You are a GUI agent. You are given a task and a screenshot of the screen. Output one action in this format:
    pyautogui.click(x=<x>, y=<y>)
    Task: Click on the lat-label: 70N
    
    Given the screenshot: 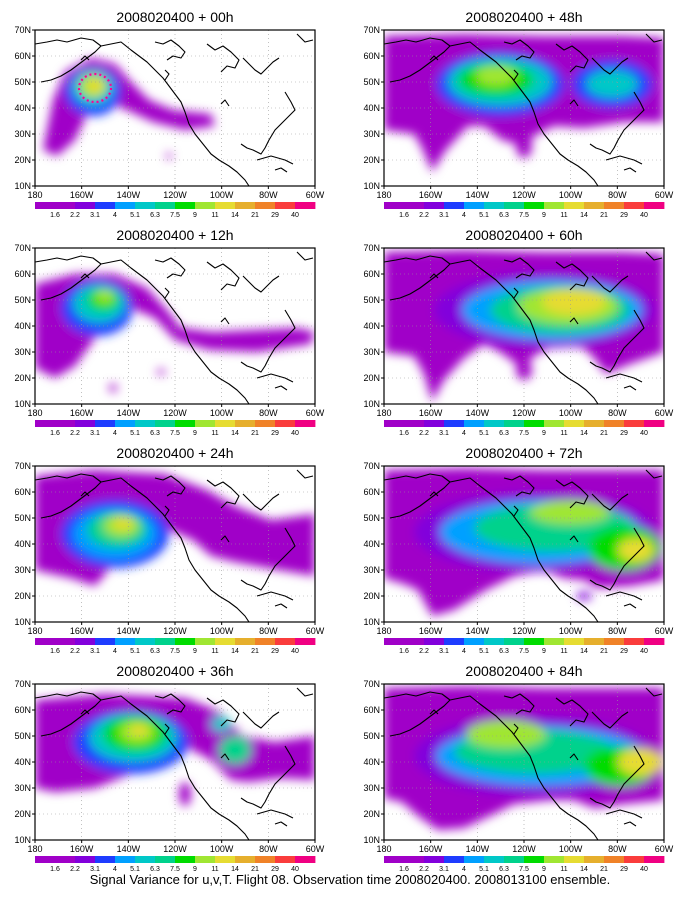 What is the action you would take?
    pyautogui.click(x=22, y=466)
    